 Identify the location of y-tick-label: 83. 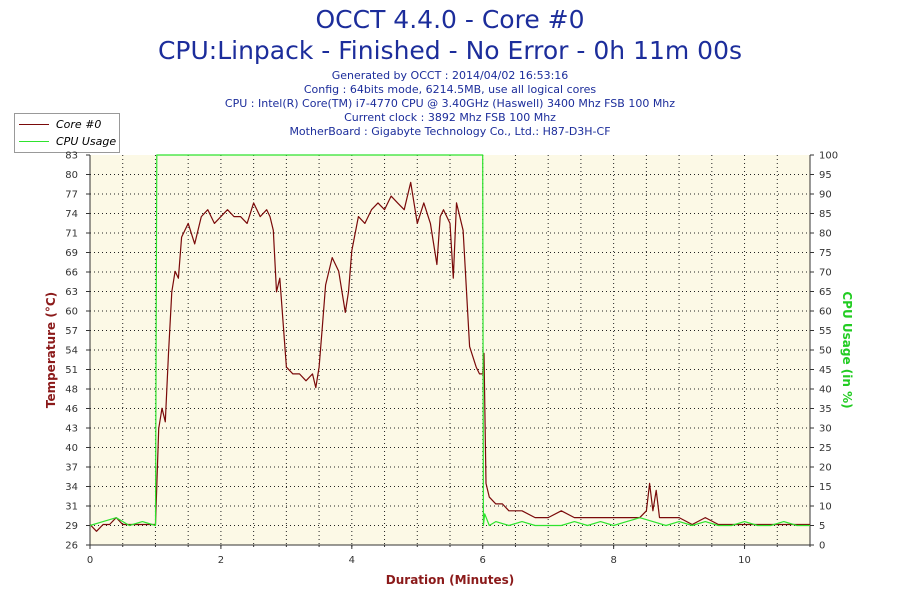
(71, 156).